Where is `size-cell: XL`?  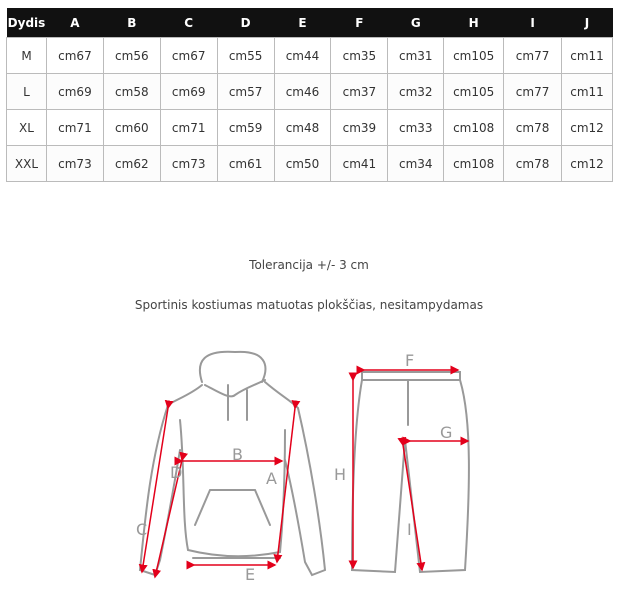 size-cell: XL is located at coordinates (26, 127).